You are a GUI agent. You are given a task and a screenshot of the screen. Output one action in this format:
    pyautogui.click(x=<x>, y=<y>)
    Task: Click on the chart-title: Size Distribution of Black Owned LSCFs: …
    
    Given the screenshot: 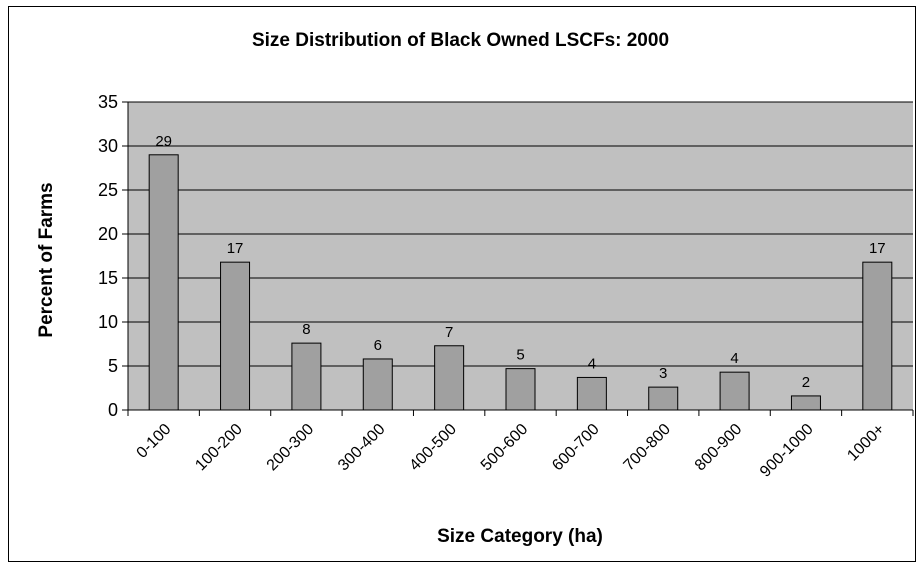 What is the action you would take?
    pyautogui.click(x=460, y=40)
    